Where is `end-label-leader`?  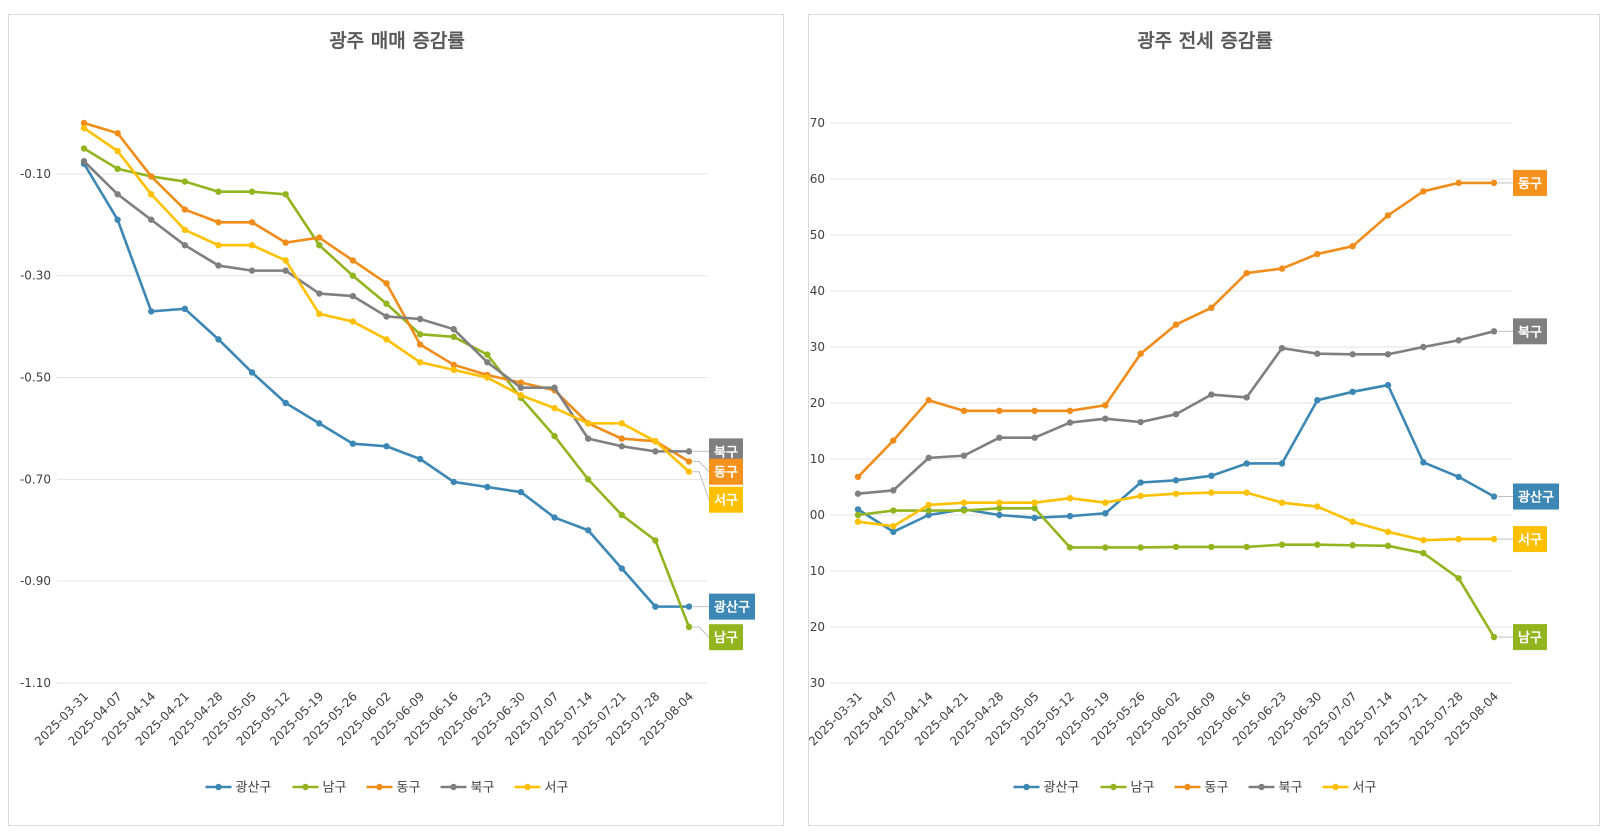 end-label-leader is located at coordinates (701, 467).